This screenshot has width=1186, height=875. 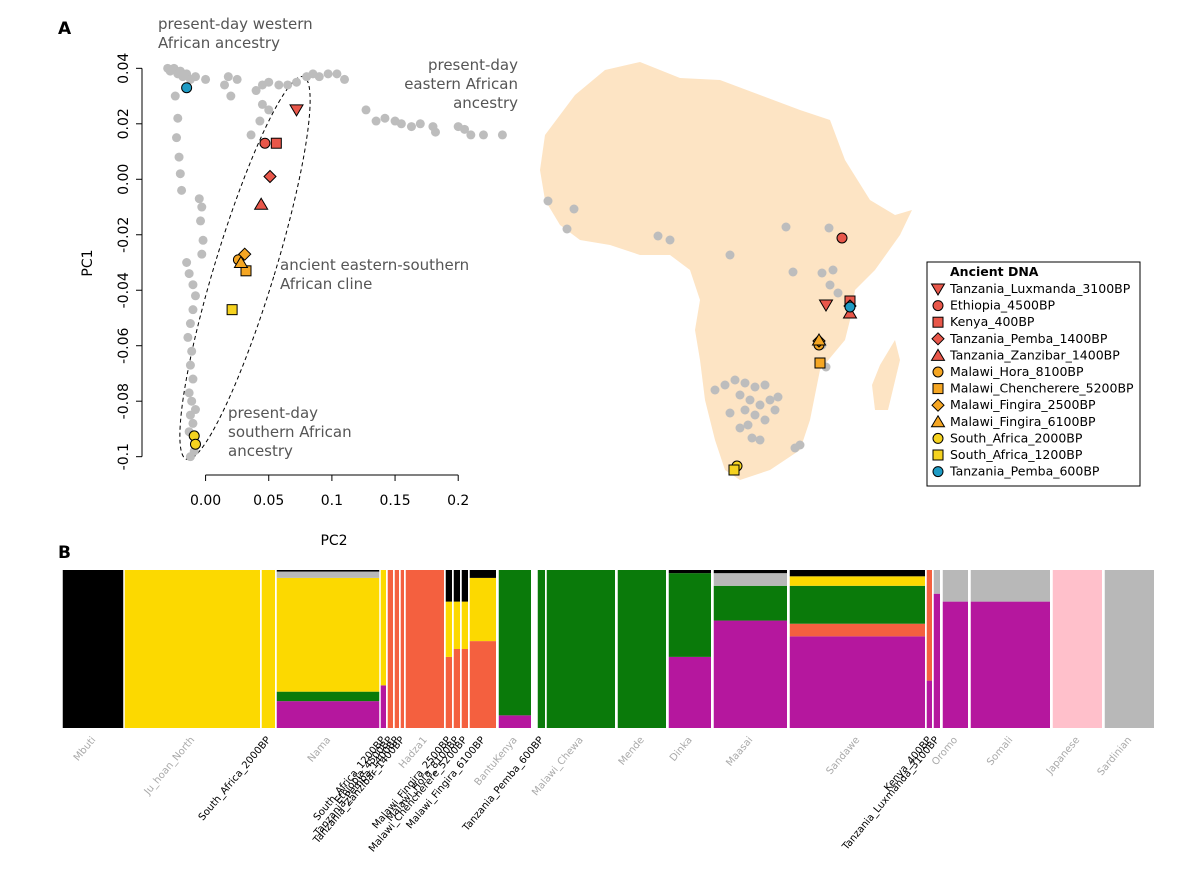 What do you see at coordinates (219, 43) in the screenshot?
I see `annotation: African ancestry` at bounding box center [219, 43].